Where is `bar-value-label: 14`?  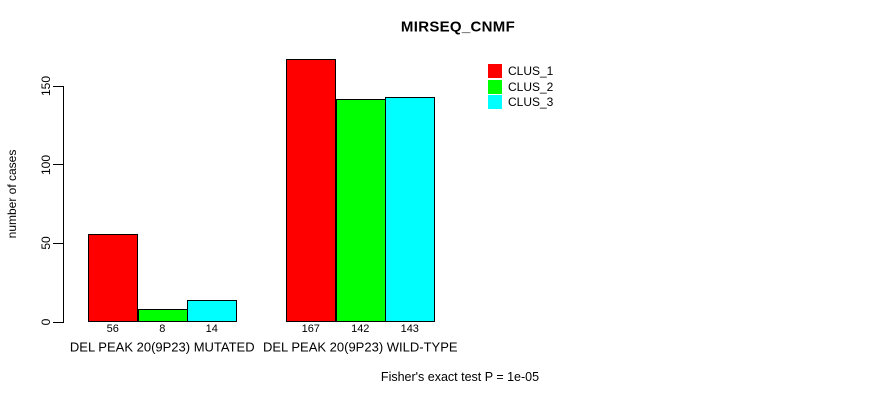
bar-value-label: 14 is located at coordinates (211, 329).